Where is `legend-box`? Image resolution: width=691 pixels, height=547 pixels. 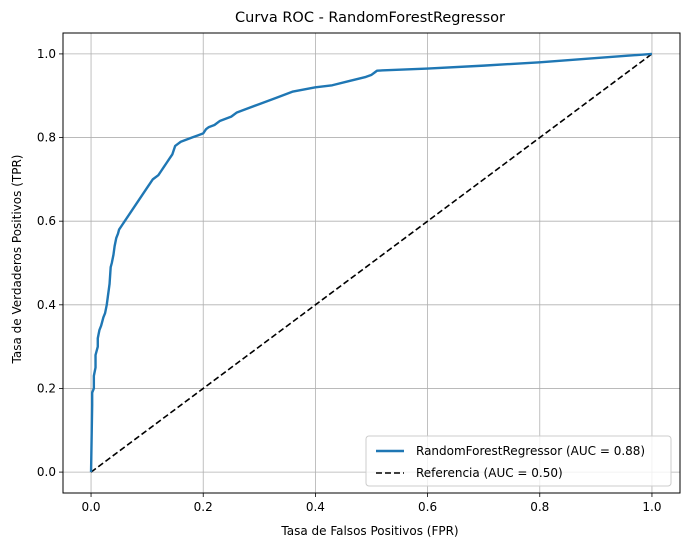 legend-box is located at coordinates (518, 461).